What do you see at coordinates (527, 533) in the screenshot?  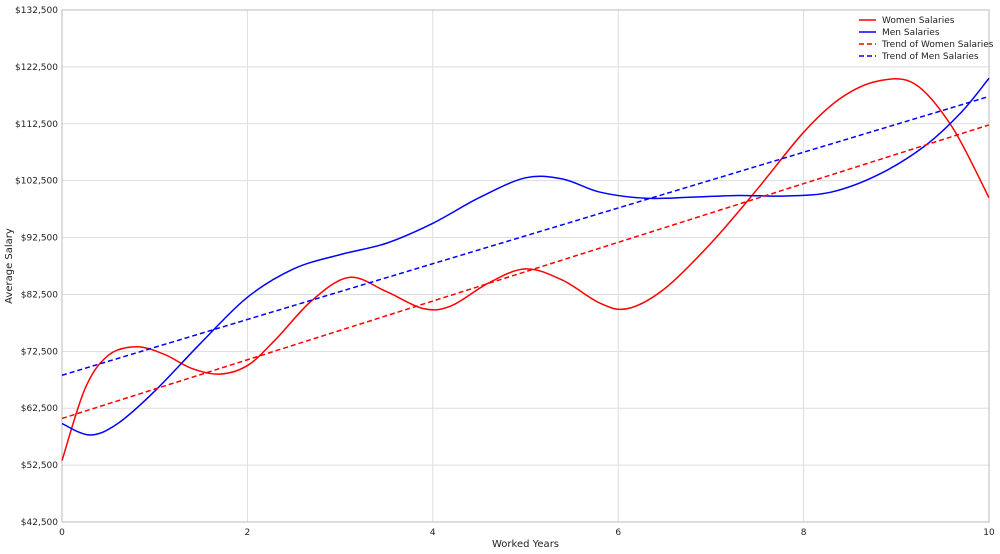 I see `x-axis-ticks: 0 2 4 6 8 10` at bounding box center [527, 533].